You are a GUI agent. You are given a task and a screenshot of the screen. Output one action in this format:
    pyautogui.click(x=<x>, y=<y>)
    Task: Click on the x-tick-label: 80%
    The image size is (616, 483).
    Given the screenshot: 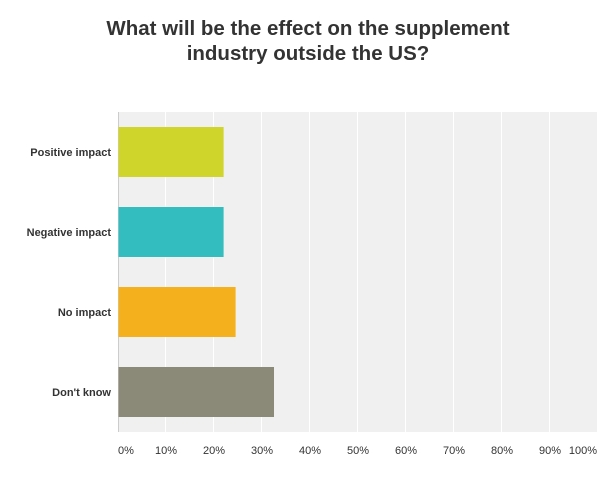 What is the action you would take?
    pyautogui.click(x=502, y=451)
    